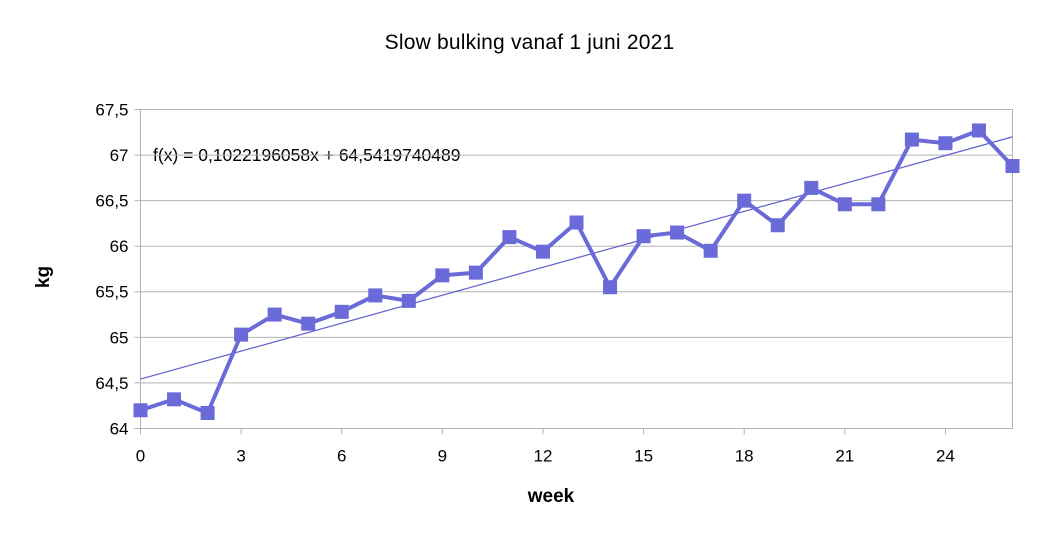 This screenshot has height=545, width=1059. Describe the element at coordinates (844, 455) in the screenshot. I see `x-tick-label: 21` at that location.